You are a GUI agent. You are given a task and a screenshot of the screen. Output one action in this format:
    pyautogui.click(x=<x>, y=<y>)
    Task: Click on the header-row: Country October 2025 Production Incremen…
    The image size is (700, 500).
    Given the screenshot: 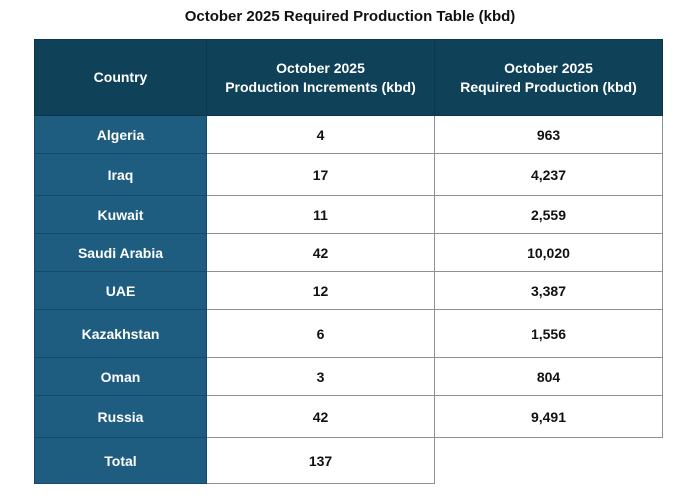 What is the action you would take?
    pyautogui.click(x=348, y=77)
    